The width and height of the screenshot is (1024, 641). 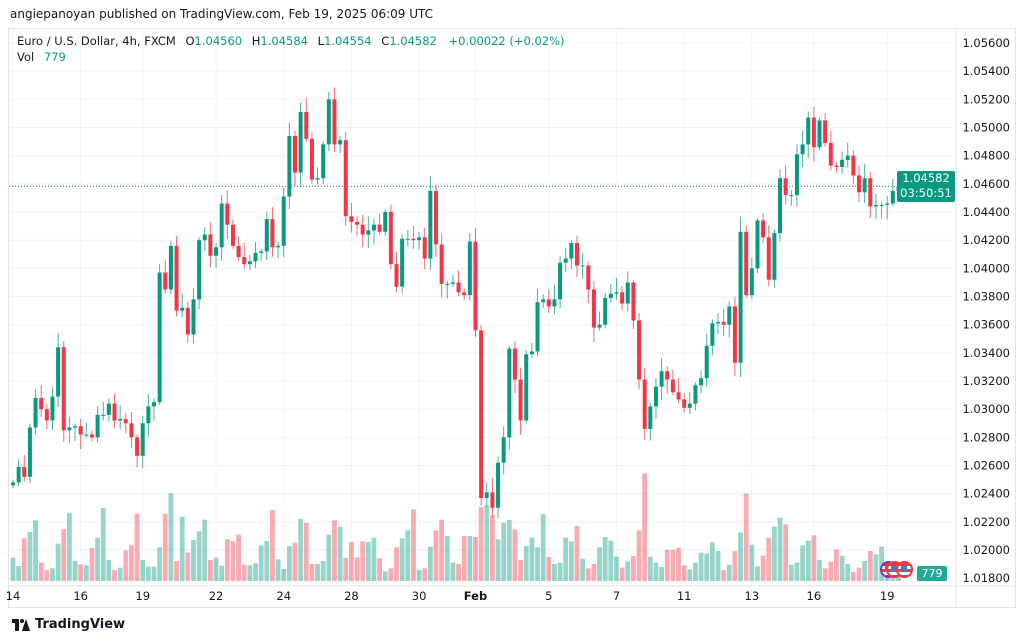 What do you see at coordinates (548, 596) in the screenshot?
I see `time-tick-label: 5` at bounding box center [548, 596].